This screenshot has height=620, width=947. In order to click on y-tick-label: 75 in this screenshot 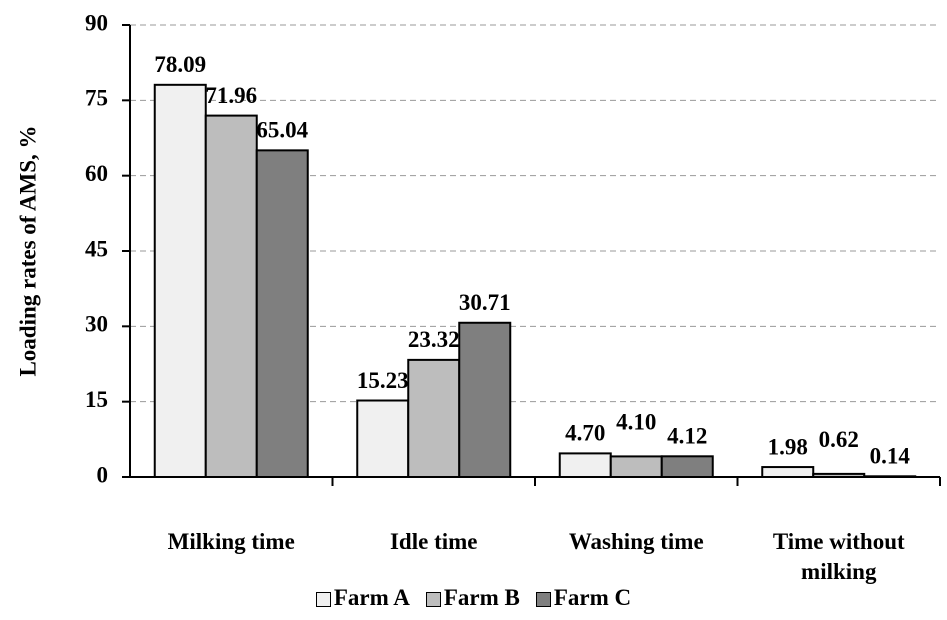, I will do `click(96, 98)`.